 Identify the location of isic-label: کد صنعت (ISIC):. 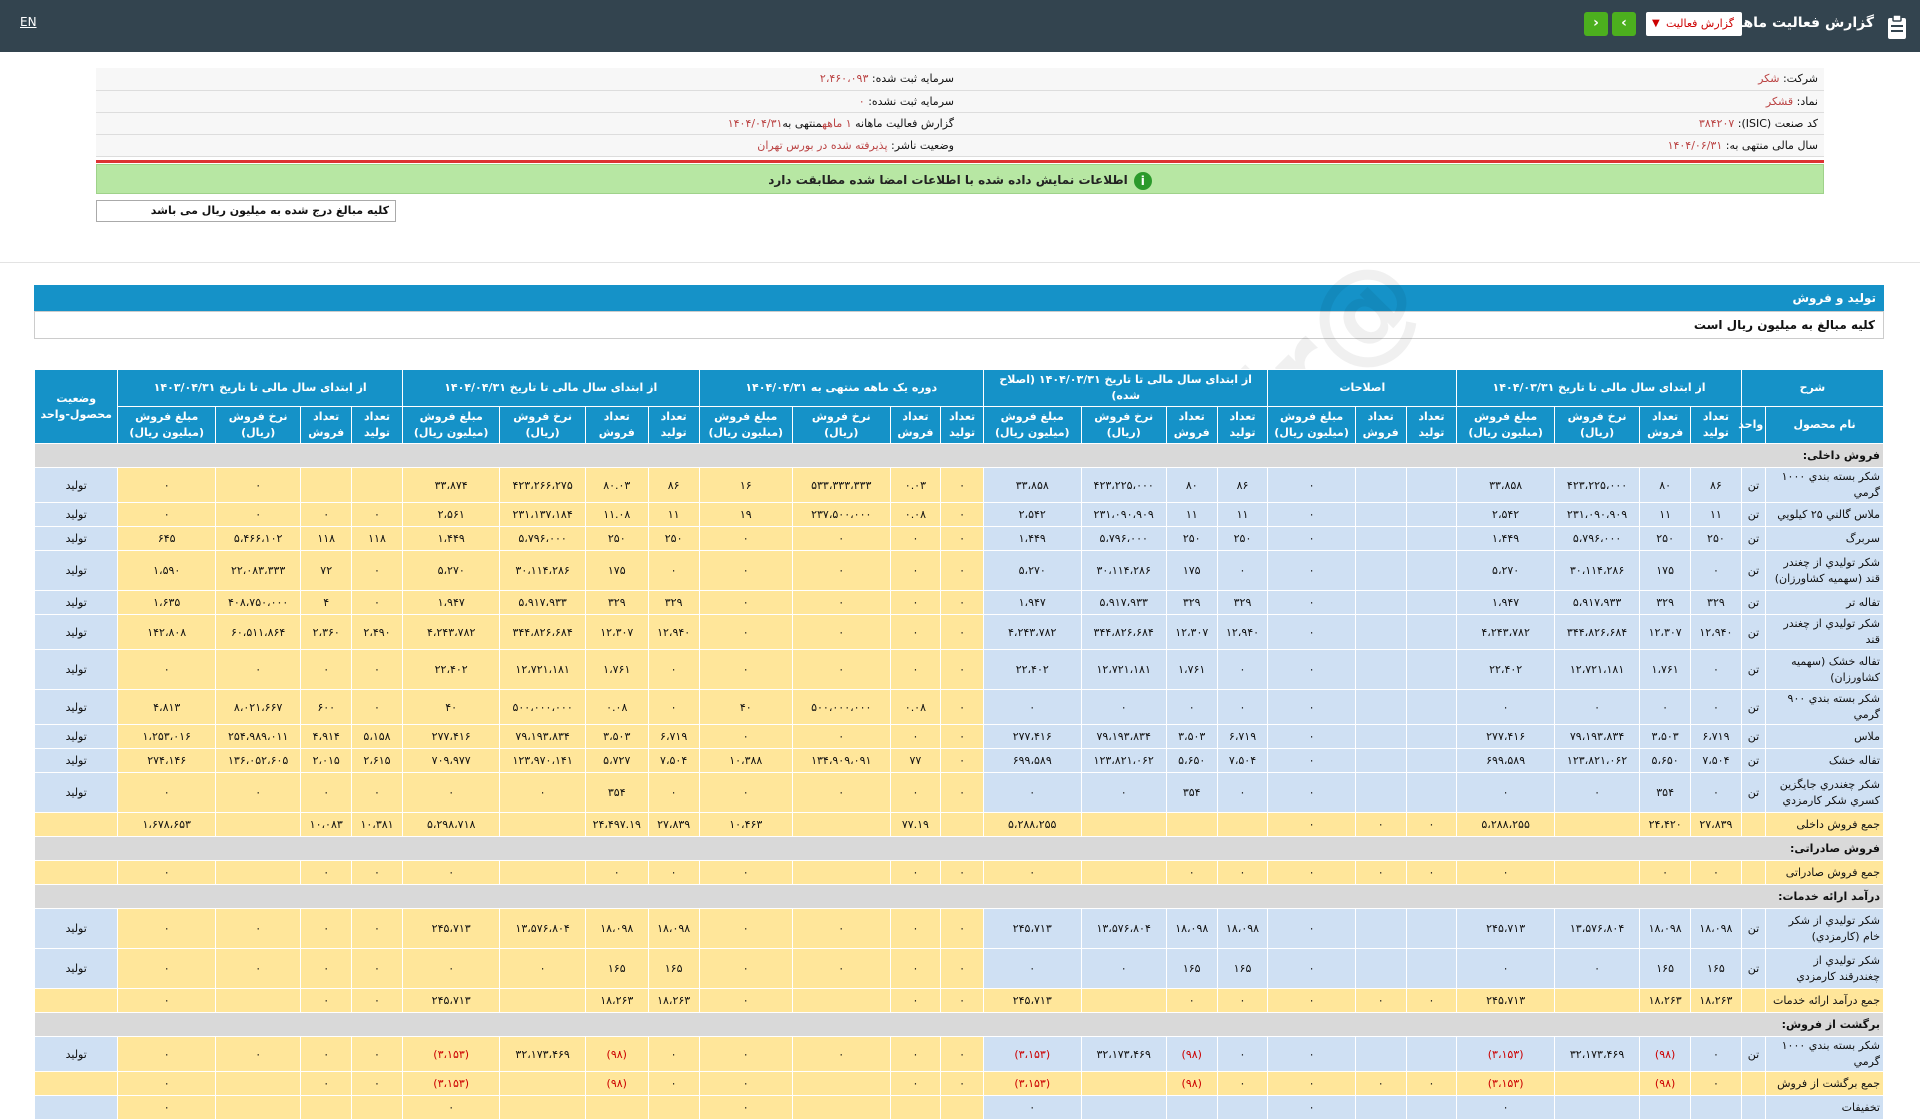
(1777, 123).